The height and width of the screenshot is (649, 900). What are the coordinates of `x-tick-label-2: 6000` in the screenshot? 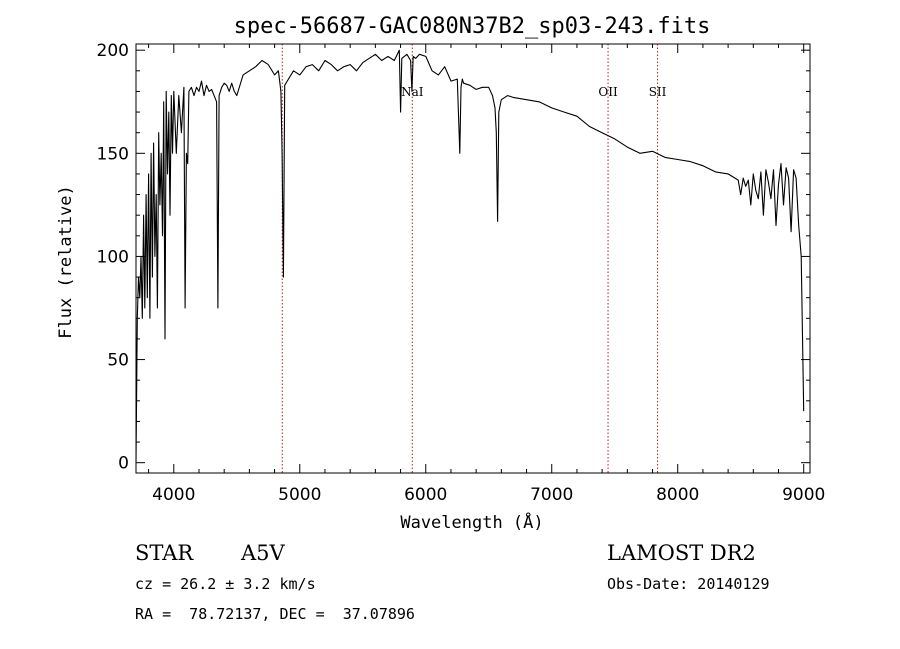 It's located at (425, 495).